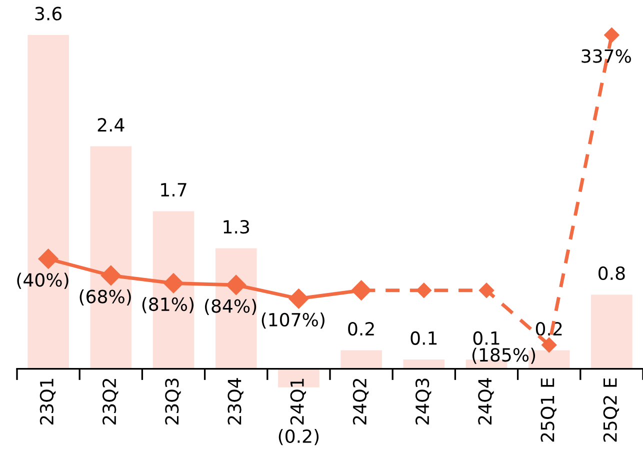  Describe the element at coordinates (173, 189) in the screenshot. I see `data-label: 1.7` at that location.